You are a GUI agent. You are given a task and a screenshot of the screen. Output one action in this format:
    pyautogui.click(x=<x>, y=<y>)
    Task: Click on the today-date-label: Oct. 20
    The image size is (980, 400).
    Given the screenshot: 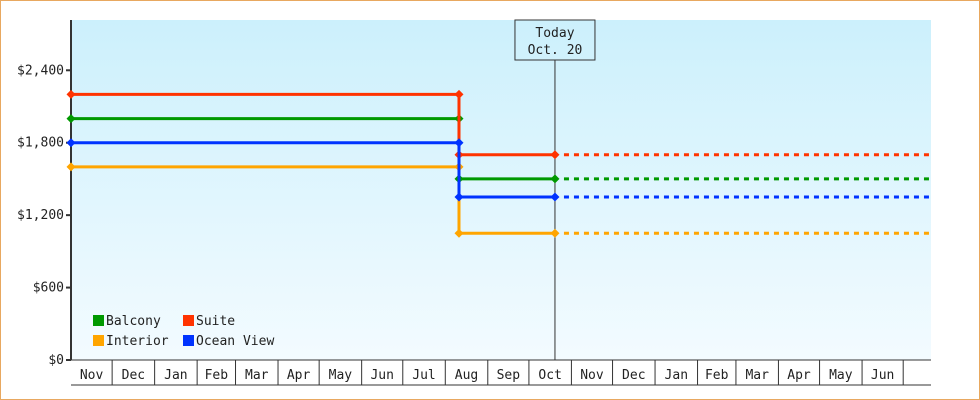 What is the action you would take?
    pyautogui.click(x=555, y=50)
    